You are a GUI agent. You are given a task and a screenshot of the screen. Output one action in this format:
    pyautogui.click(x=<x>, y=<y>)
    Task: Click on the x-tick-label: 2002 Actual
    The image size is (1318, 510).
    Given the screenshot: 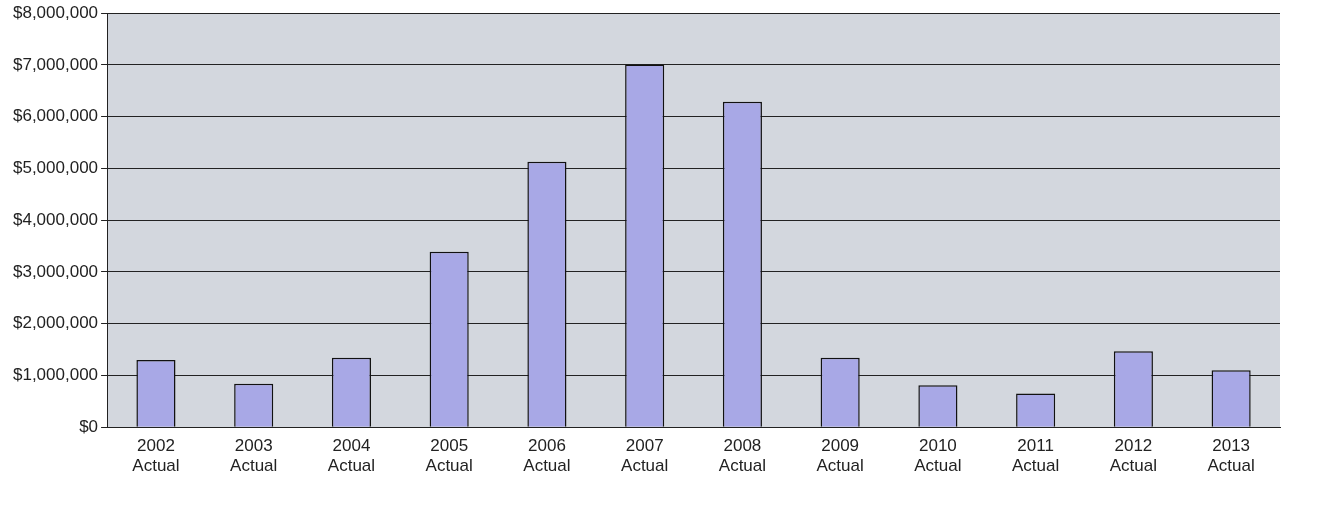 What is the action you would take?
    pyautogui.click(x=156, y=456)
    